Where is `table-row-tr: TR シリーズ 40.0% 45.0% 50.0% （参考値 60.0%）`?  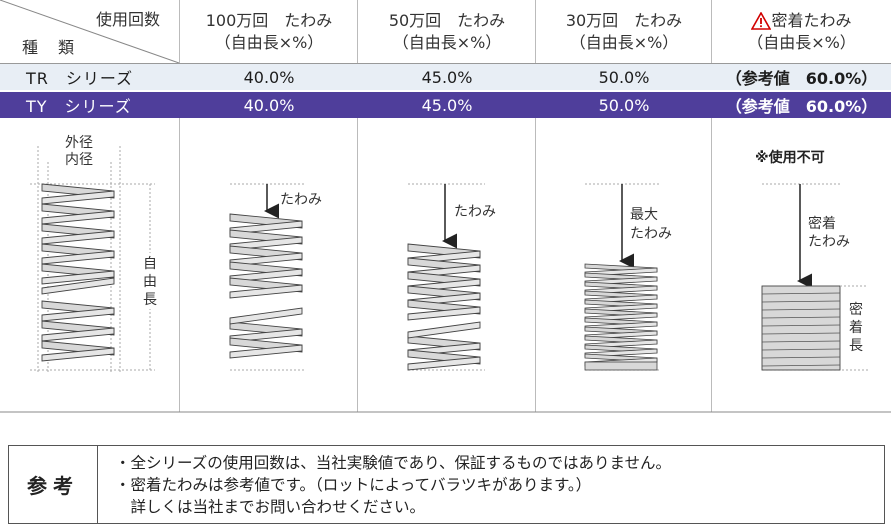 table-row-tr: TR シリーズ 40.0% 45.0% 50.0% （参考値 60.0%） is located at coordinates (445, 77).